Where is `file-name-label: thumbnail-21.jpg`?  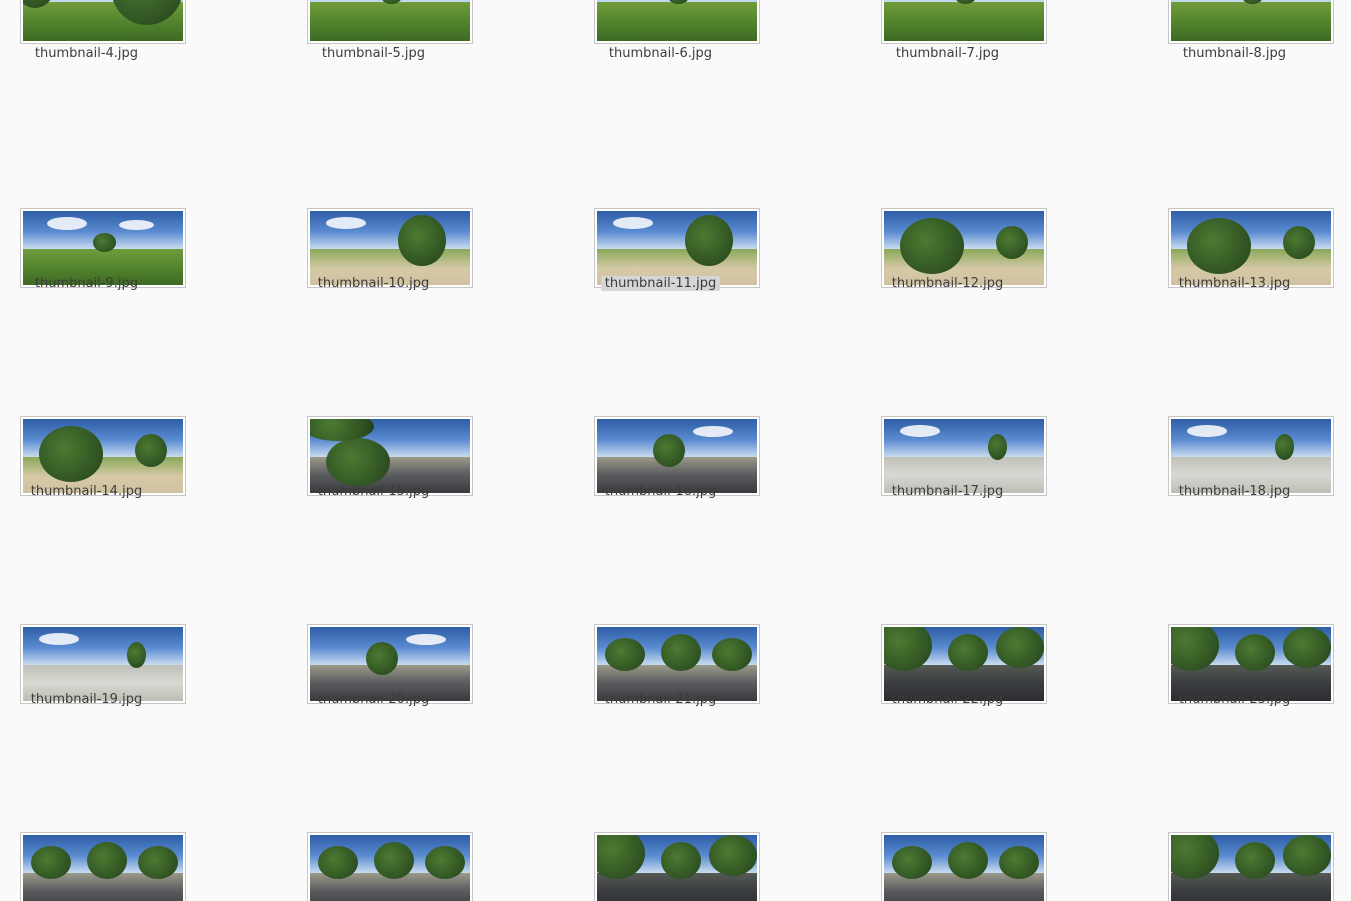
file-name-label: thumbnail-21.jpg is located at coordinates (660, 700).